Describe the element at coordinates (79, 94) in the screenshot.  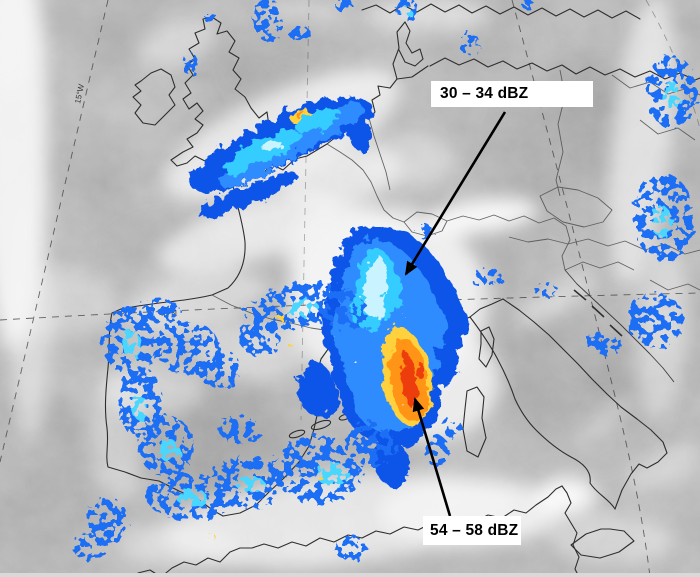
I see `meridian-label: 15°W` at that location.